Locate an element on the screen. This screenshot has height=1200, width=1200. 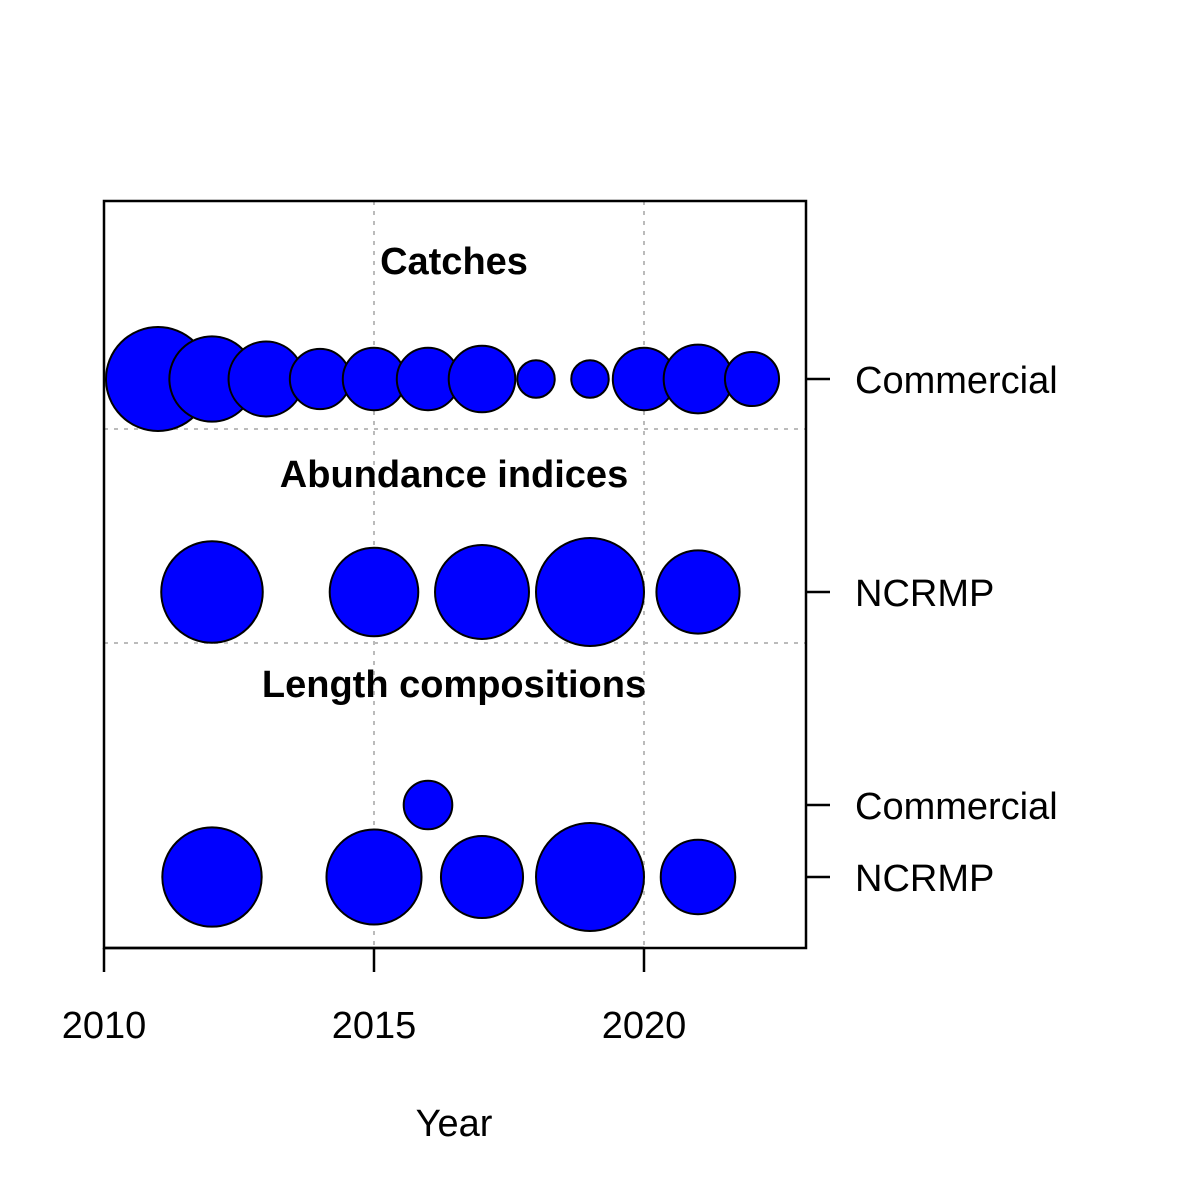
bubble-1-commercial-2017 is located at coordinates (482, 379).